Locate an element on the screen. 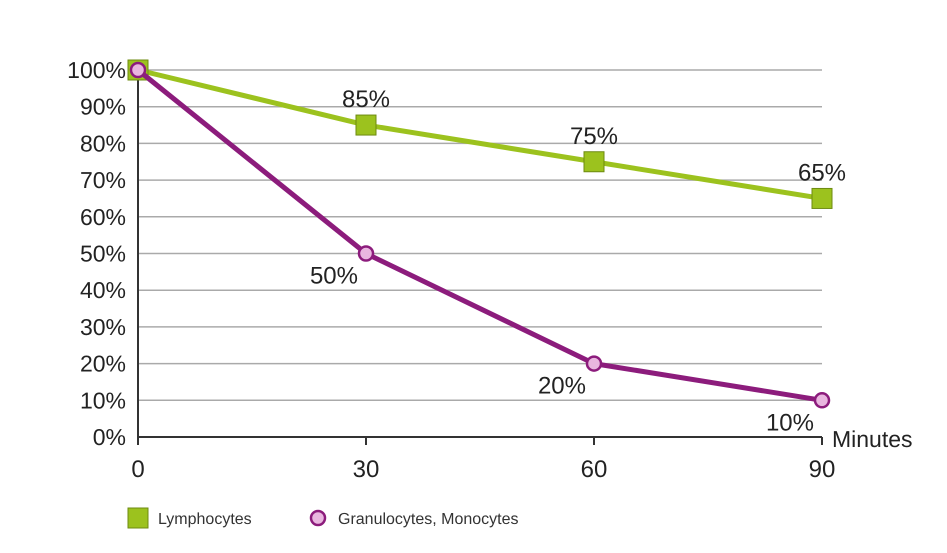 The width and height of the screenshot is (947, 553). data-label: 10% is located at coordinates (790, 422).